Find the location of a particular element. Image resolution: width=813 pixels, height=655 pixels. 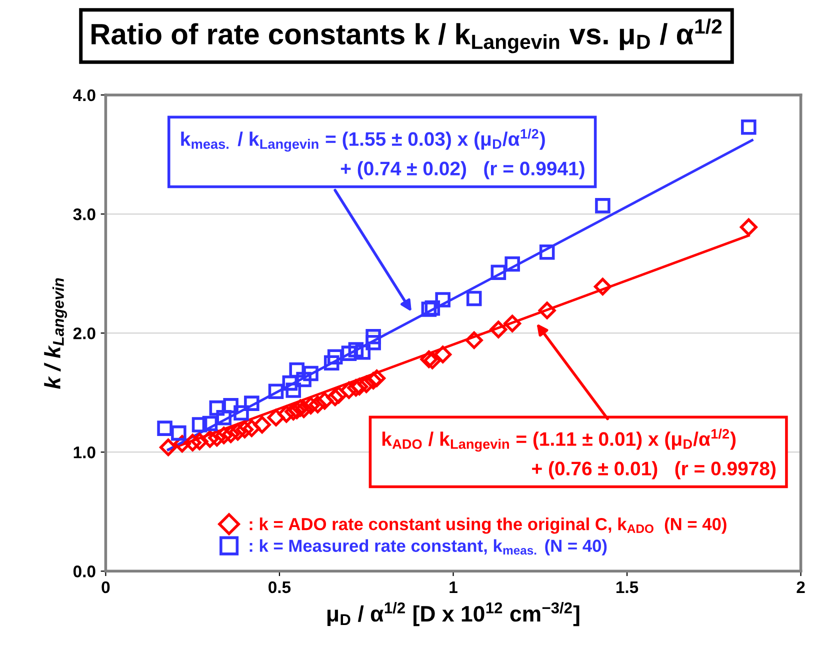

legend-label: : k = Measured rate constant, k$_{meas.}$ (N = 40) is located at coordinates (428, 547).